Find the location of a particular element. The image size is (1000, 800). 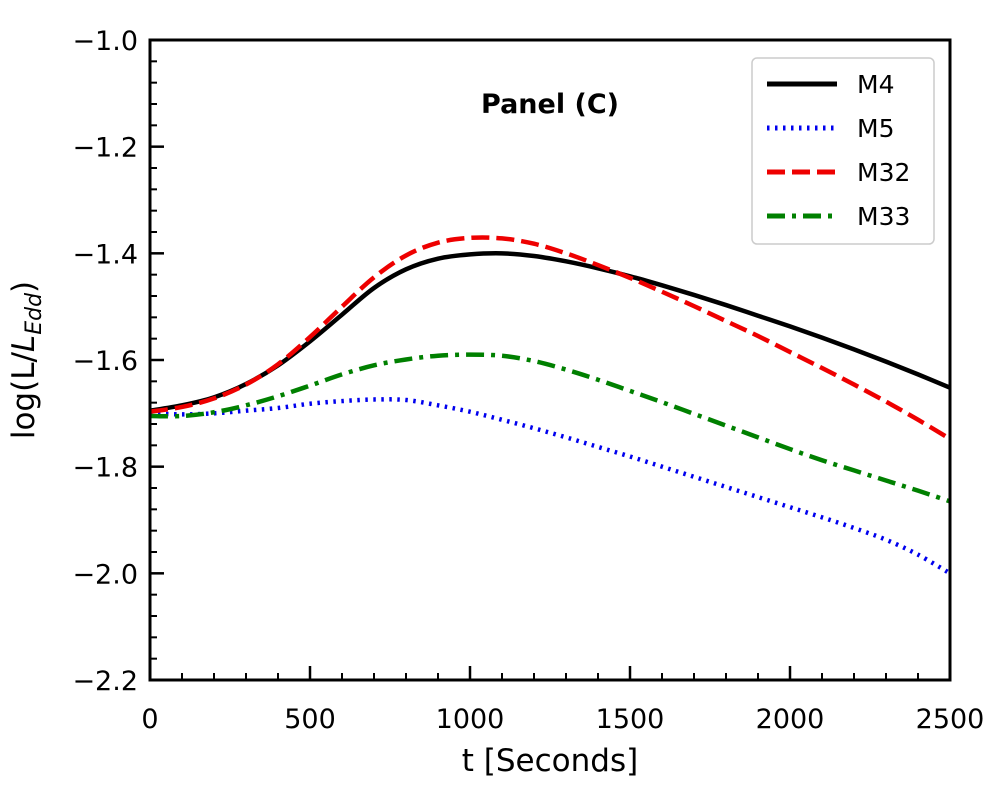

legend-label-m32: M32 is located at coordinates (883, 172).